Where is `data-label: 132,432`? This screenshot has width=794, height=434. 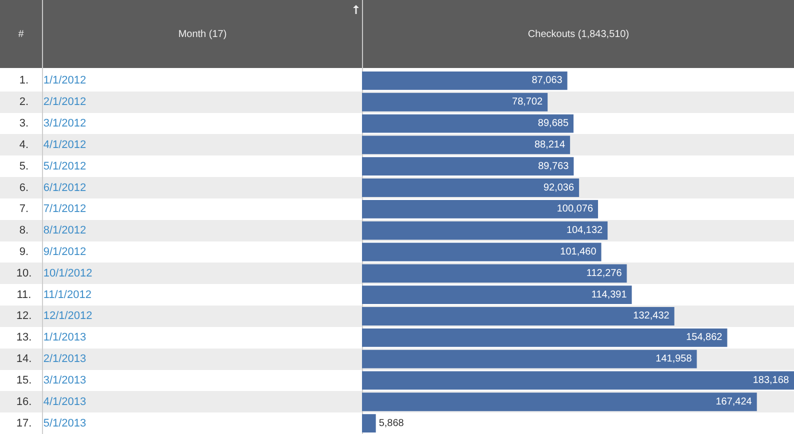 data-label: 132,432 is located at coordinates (651, 316).